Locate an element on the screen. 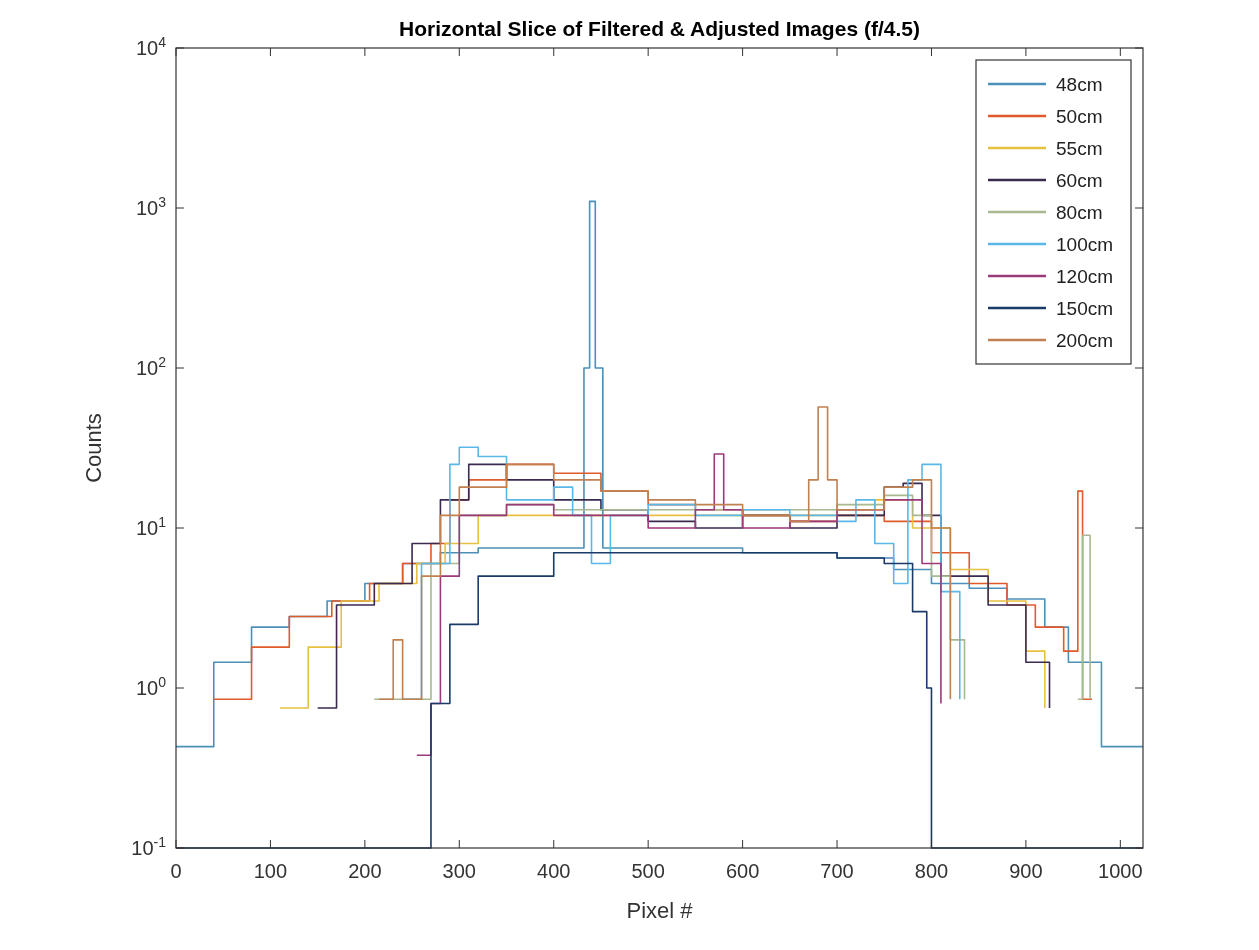  y-axis-title: Counts is located at coordinates (93, 448).